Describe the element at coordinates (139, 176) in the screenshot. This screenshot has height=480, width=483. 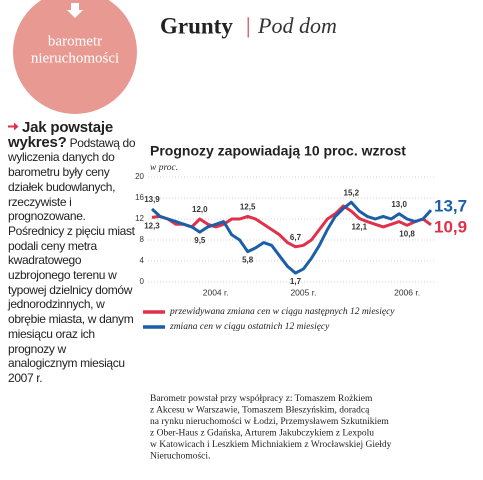
I see `y-tick-label: 20` at that location.